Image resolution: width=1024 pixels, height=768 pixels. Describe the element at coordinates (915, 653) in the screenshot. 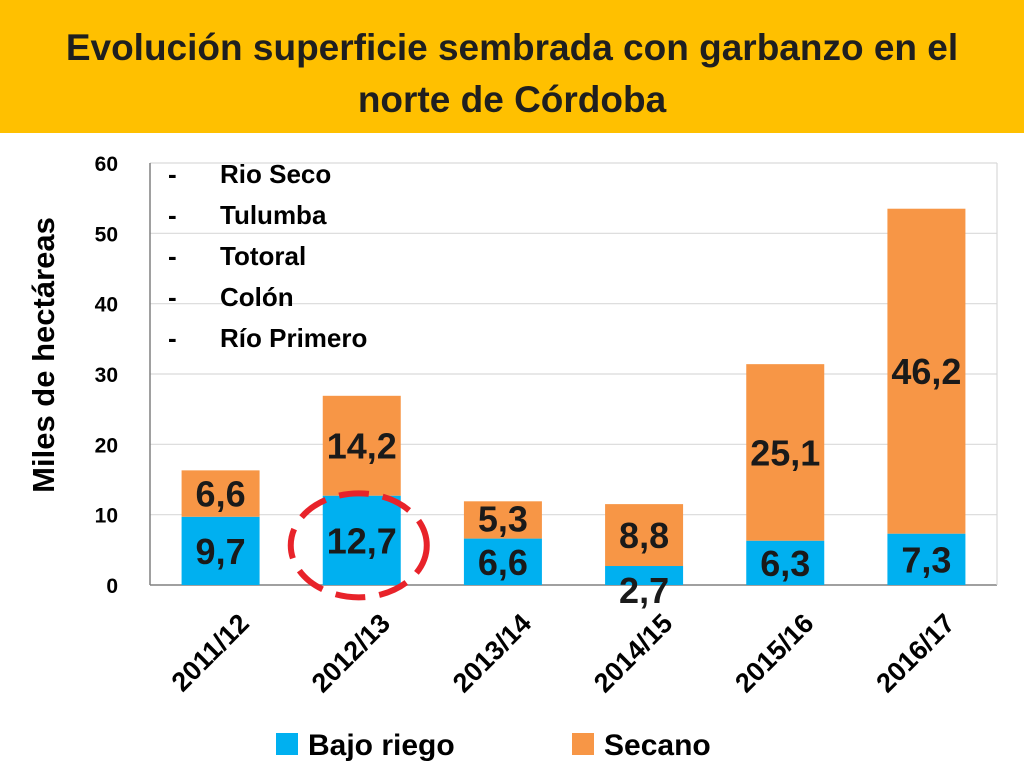

I see `x-tick-label: 2016/17` at that location.